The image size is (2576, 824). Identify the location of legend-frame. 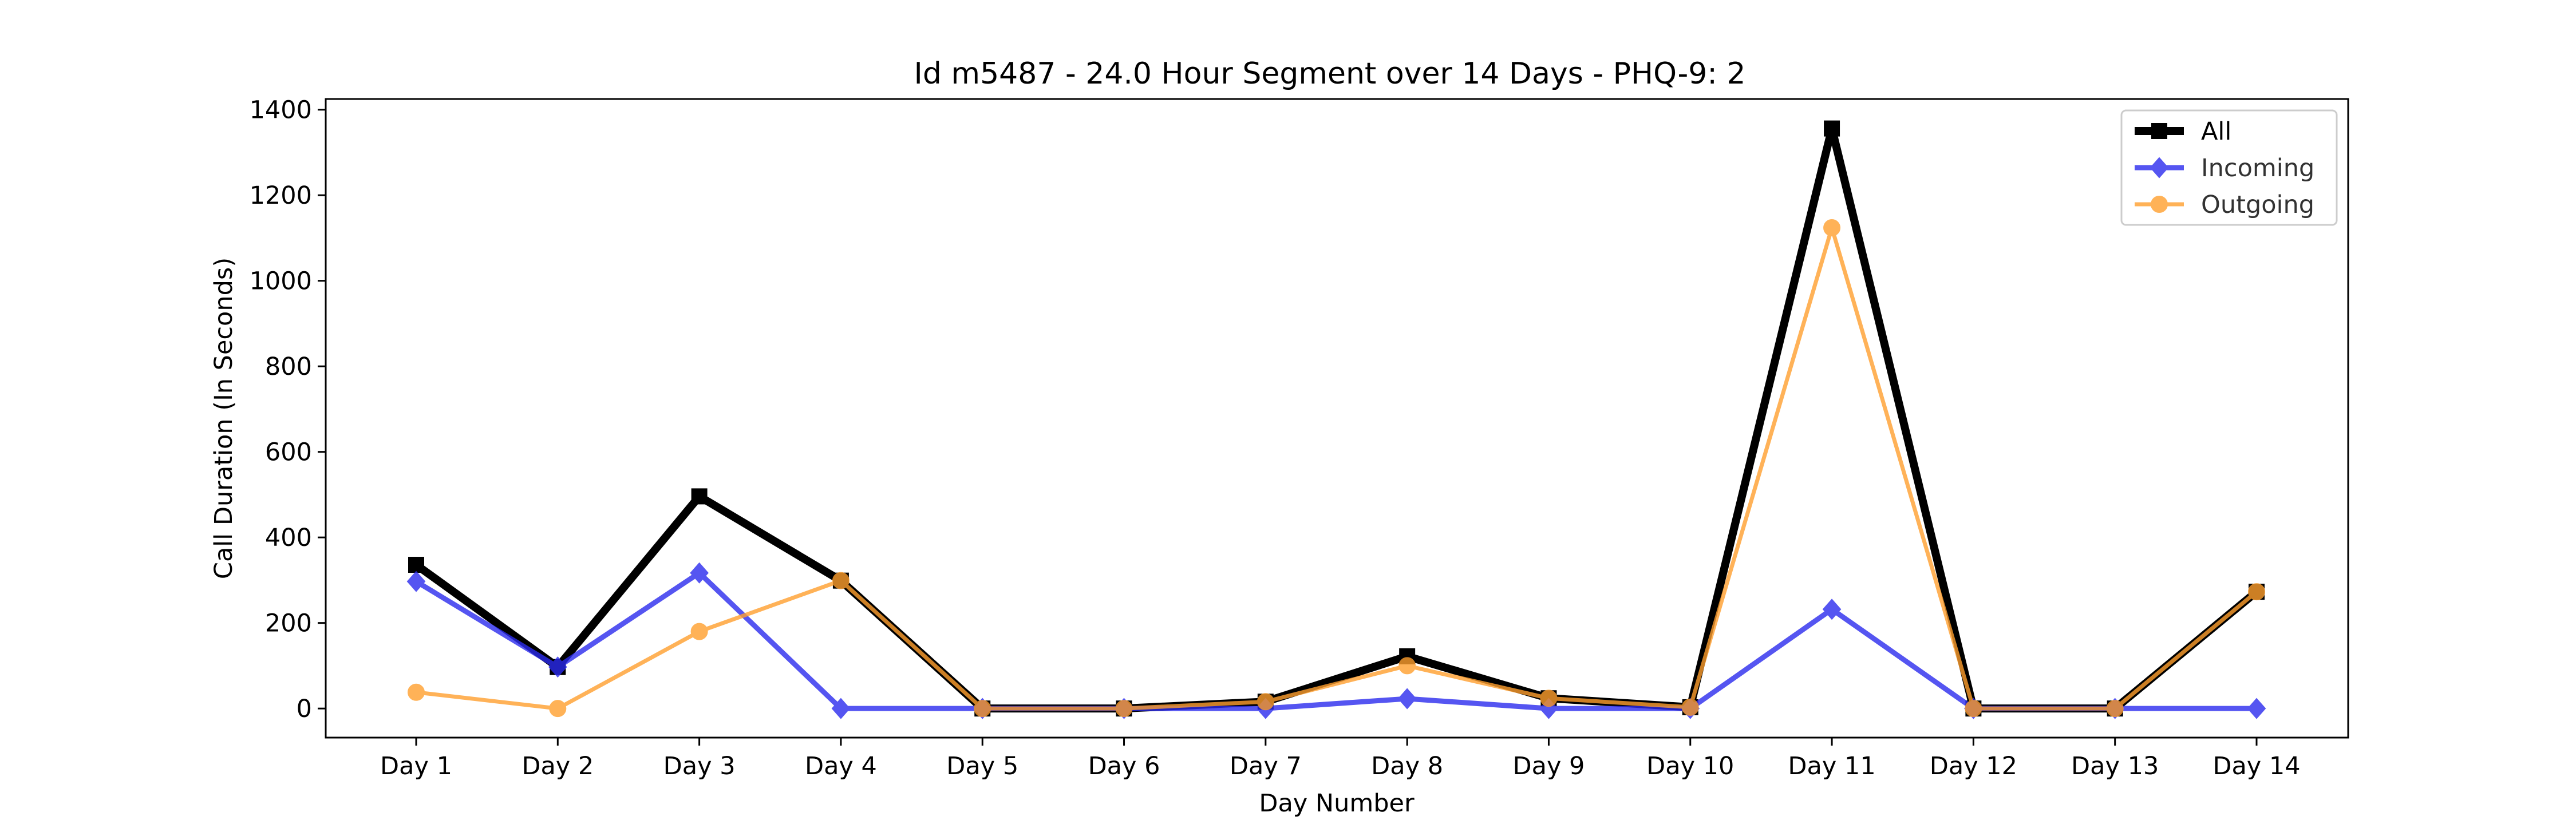
(2229, 167).